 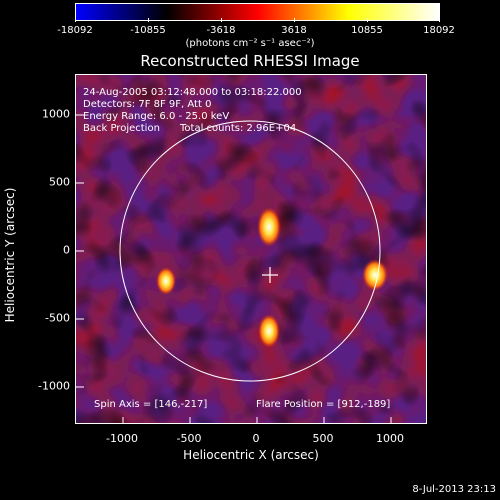 I want to click on y-tick-label: 0, so click(x=66, y=250).